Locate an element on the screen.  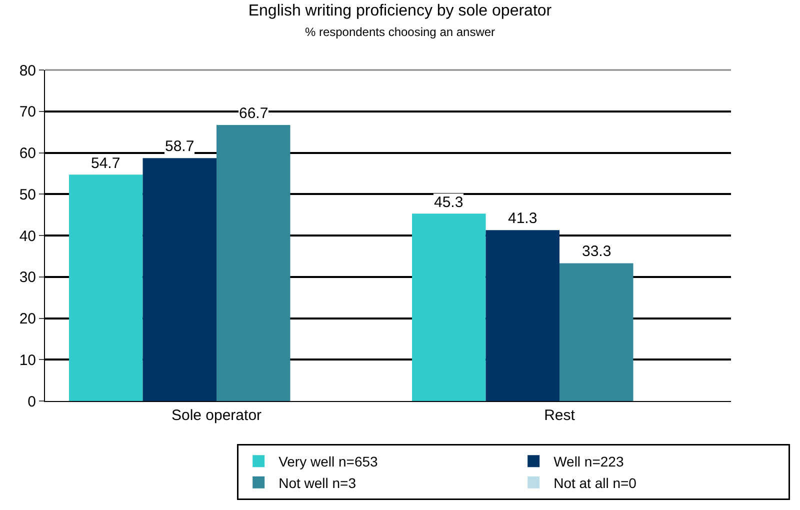
legend-label: Very well n=653 is located at coordinates (328, 462).